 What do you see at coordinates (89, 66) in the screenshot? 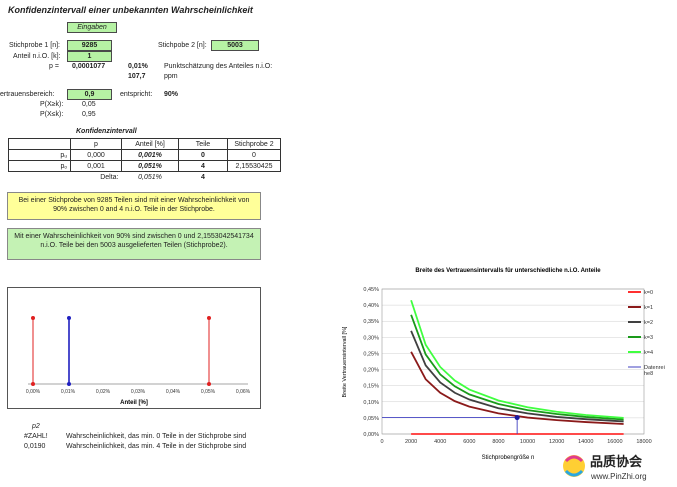
I see `p-value: 0,0001077` at bounding box center [89, 66].